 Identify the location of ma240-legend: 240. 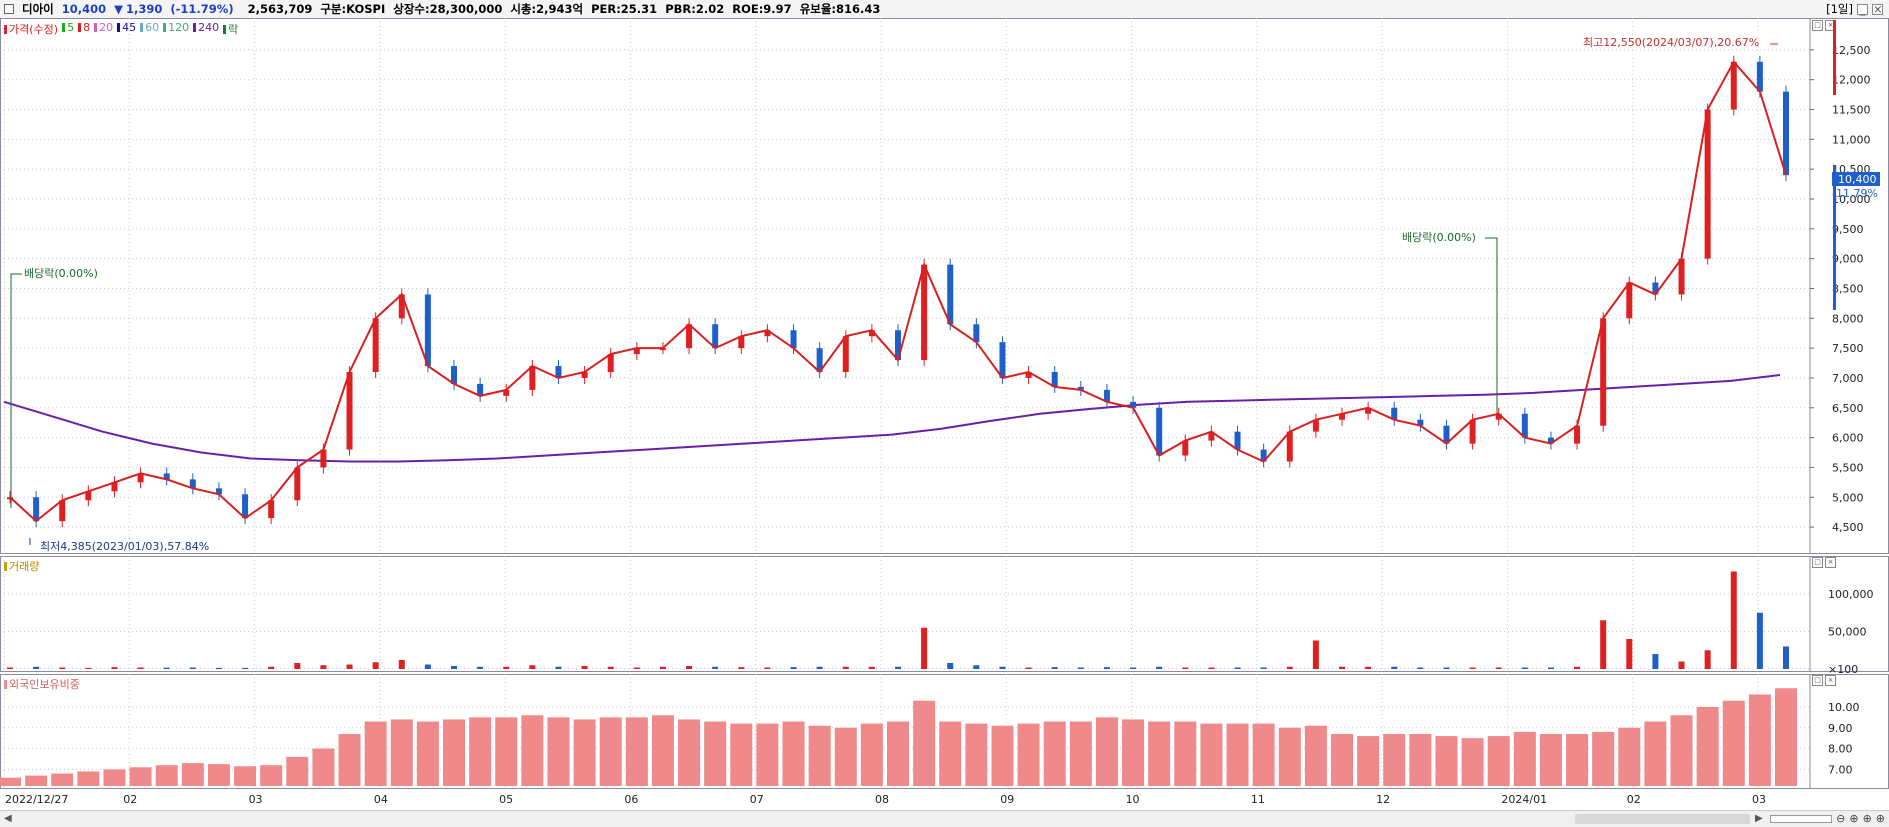
(206, 29).